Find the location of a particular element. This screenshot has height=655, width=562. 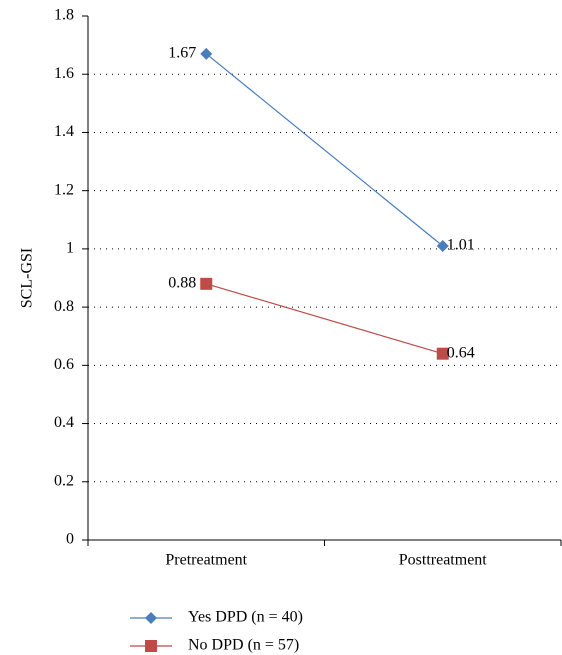

data-label: 0.88 is located at coordinates (182, 282).